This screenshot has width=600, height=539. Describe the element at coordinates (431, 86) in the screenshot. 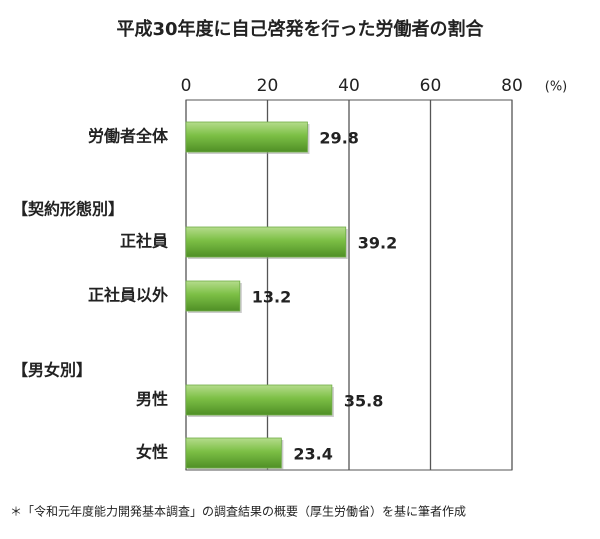

I see `x-tick-label: 60` at that location.